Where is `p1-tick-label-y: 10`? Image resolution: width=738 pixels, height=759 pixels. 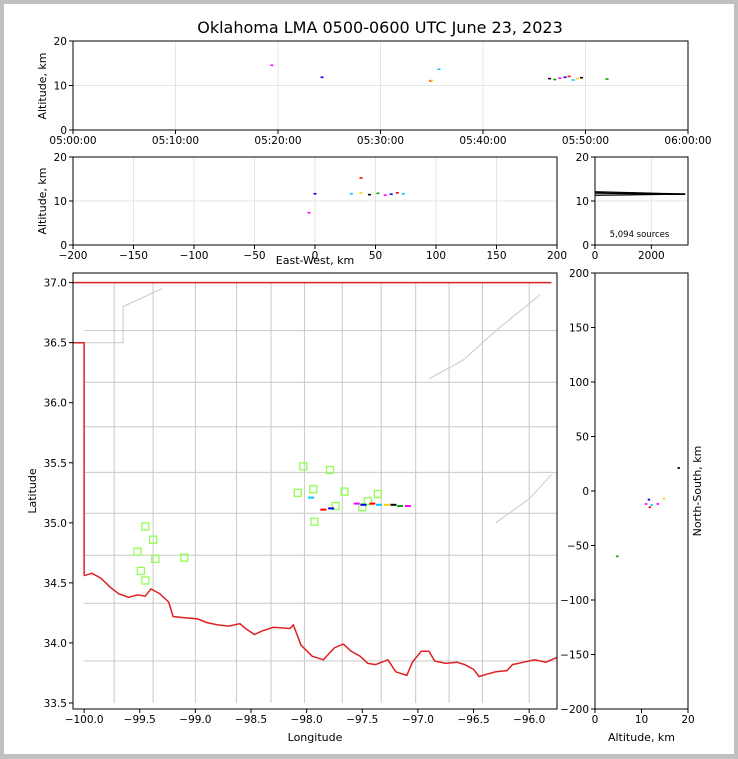 p1-tick-label-y: 10 is located at coordinates (60, 87).